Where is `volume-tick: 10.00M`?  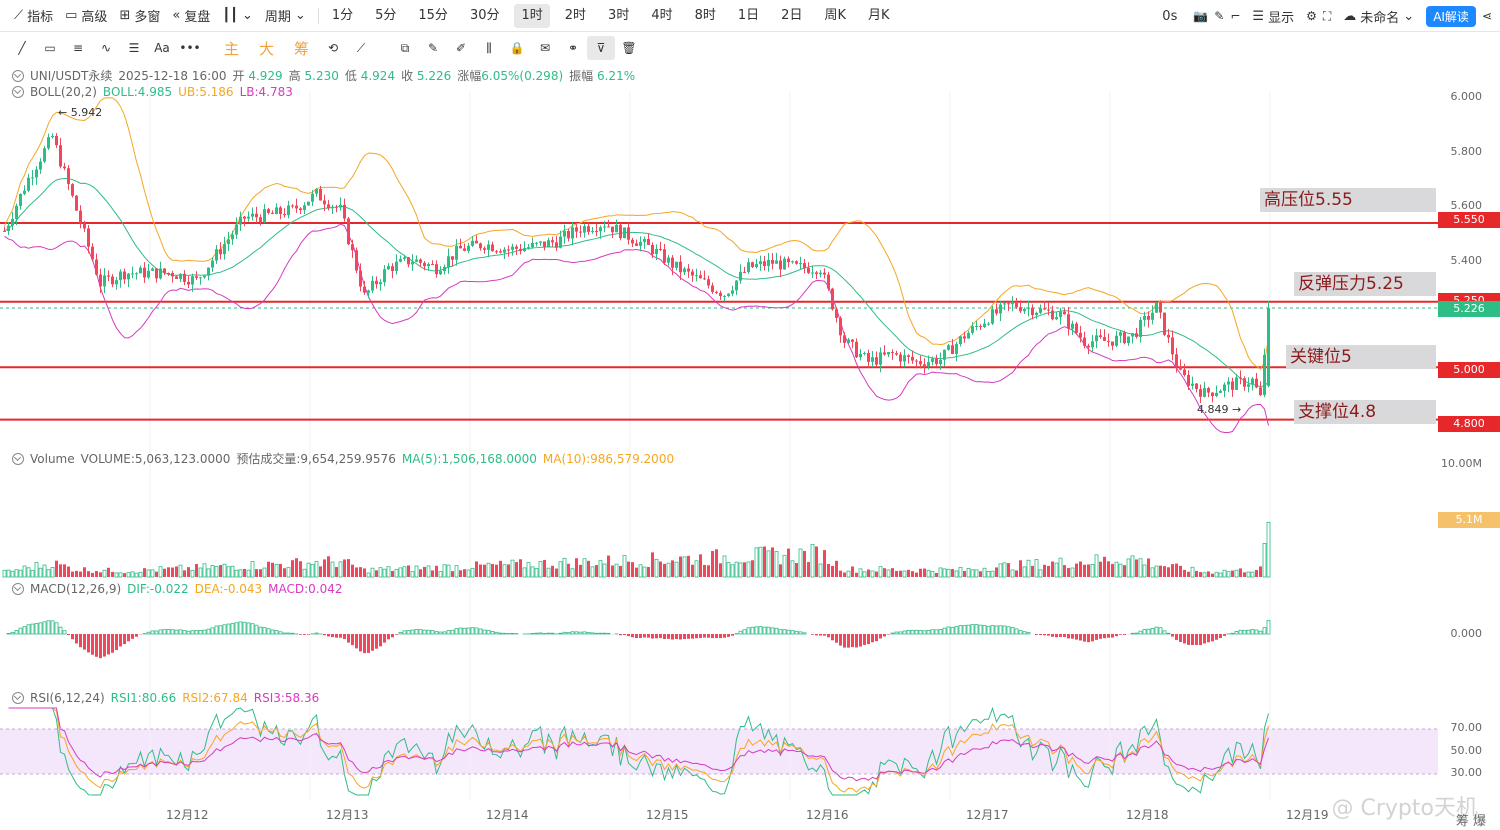
volume-tick: 10.00M is located at coordinates (1461, 463).